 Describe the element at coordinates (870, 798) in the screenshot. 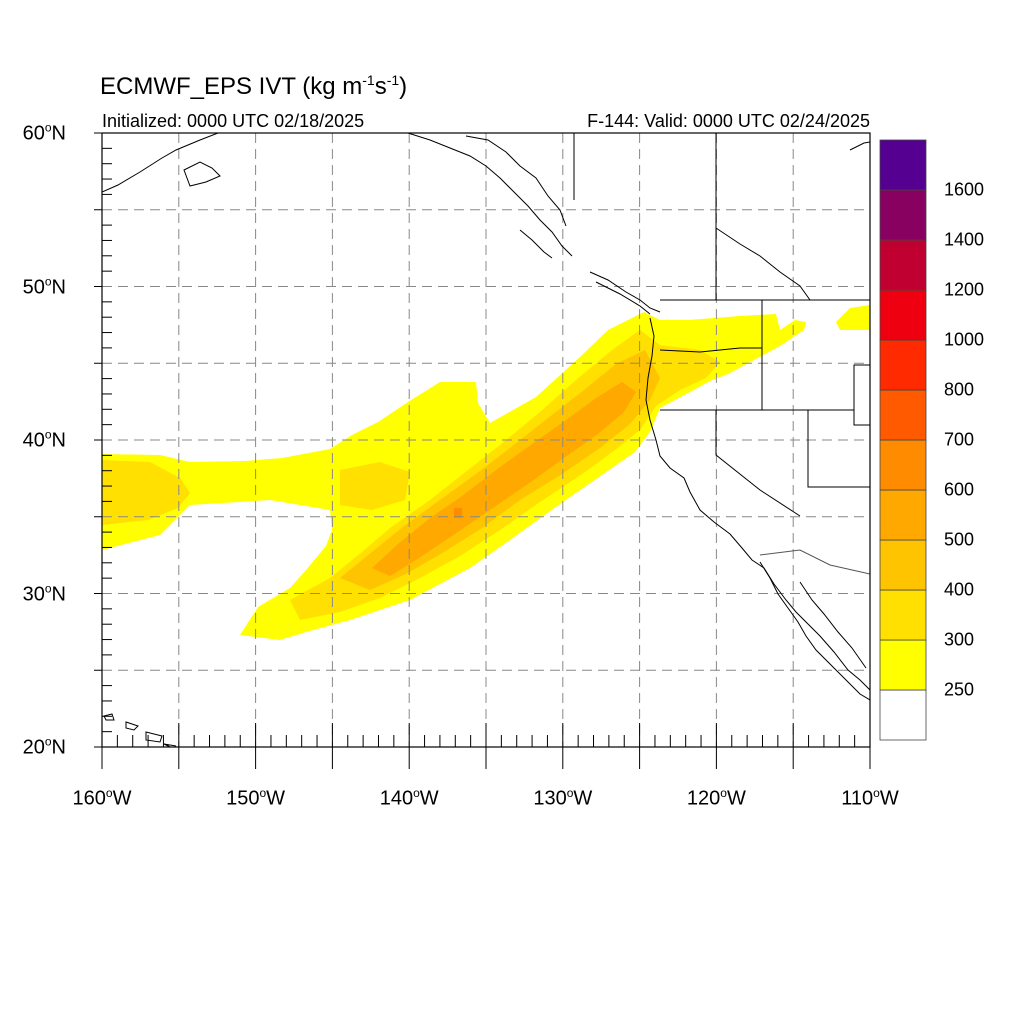

I see `longitude-label: 110oW` at that location.